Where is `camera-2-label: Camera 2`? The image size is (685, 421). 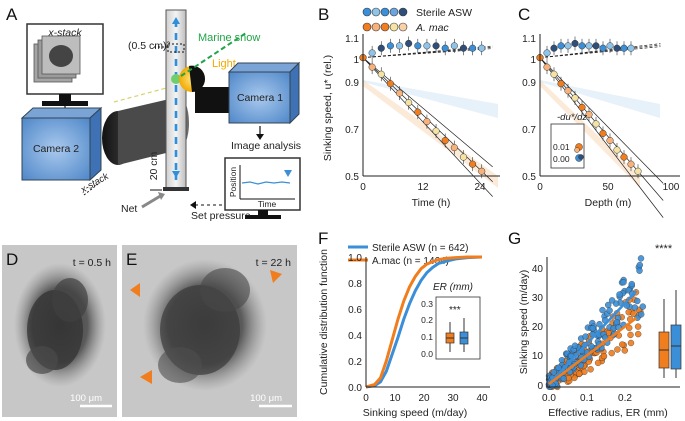
camera-2-label: Camera 2 is located at coordinates (56, 149).